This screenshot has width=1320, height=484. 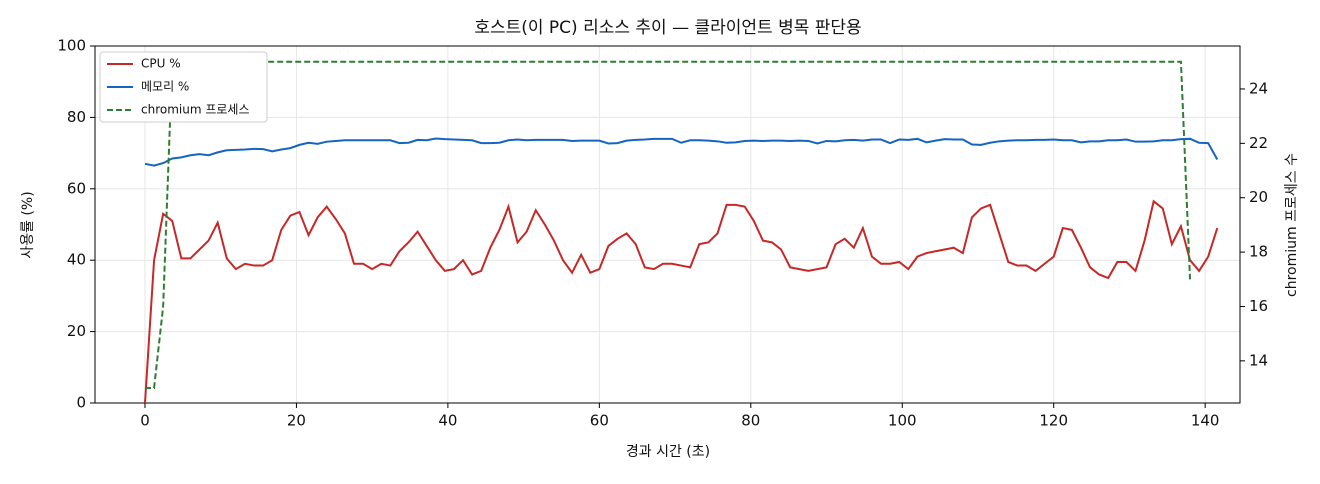 What do you see at coordinates (76, 260) in the screenshot?
I see `y-tick-label: 40` at bounding box center [76, 260].